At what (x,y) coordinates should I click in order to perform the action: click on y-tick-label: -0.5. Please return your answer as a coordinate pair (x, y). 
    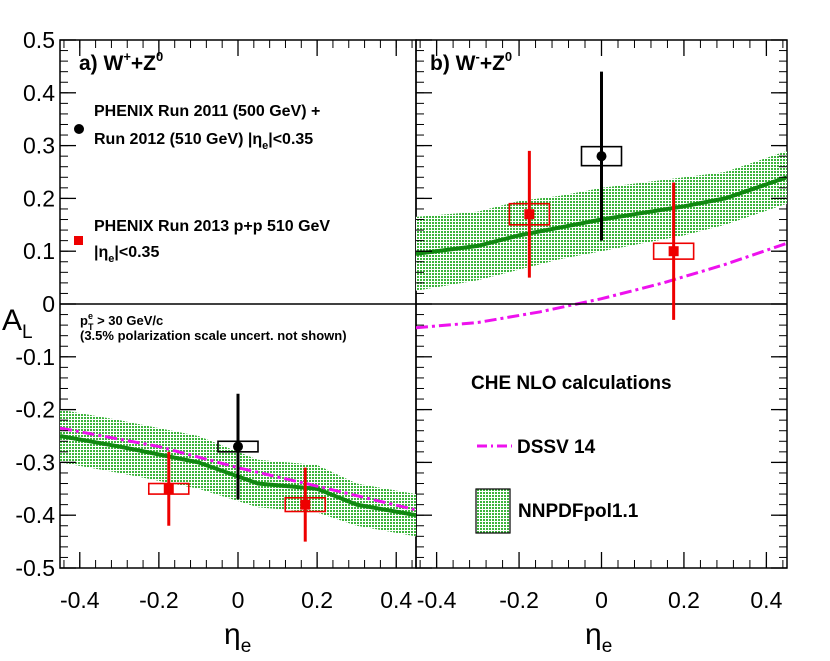
    Looking at the image, I should click on (35, 568).